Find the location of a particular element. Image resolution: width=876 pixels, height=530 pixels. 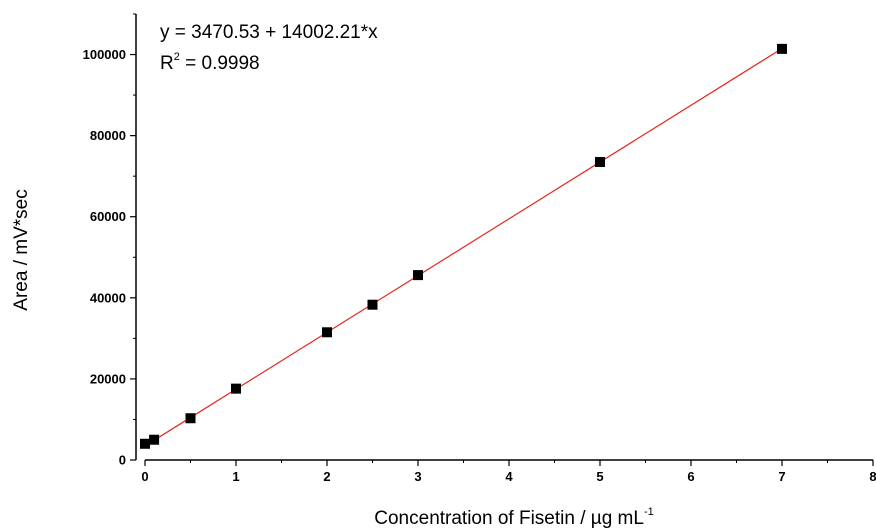

x-axis-title-text: Concentration of Fisetin / µg mL is located at coordinates (509, 518).